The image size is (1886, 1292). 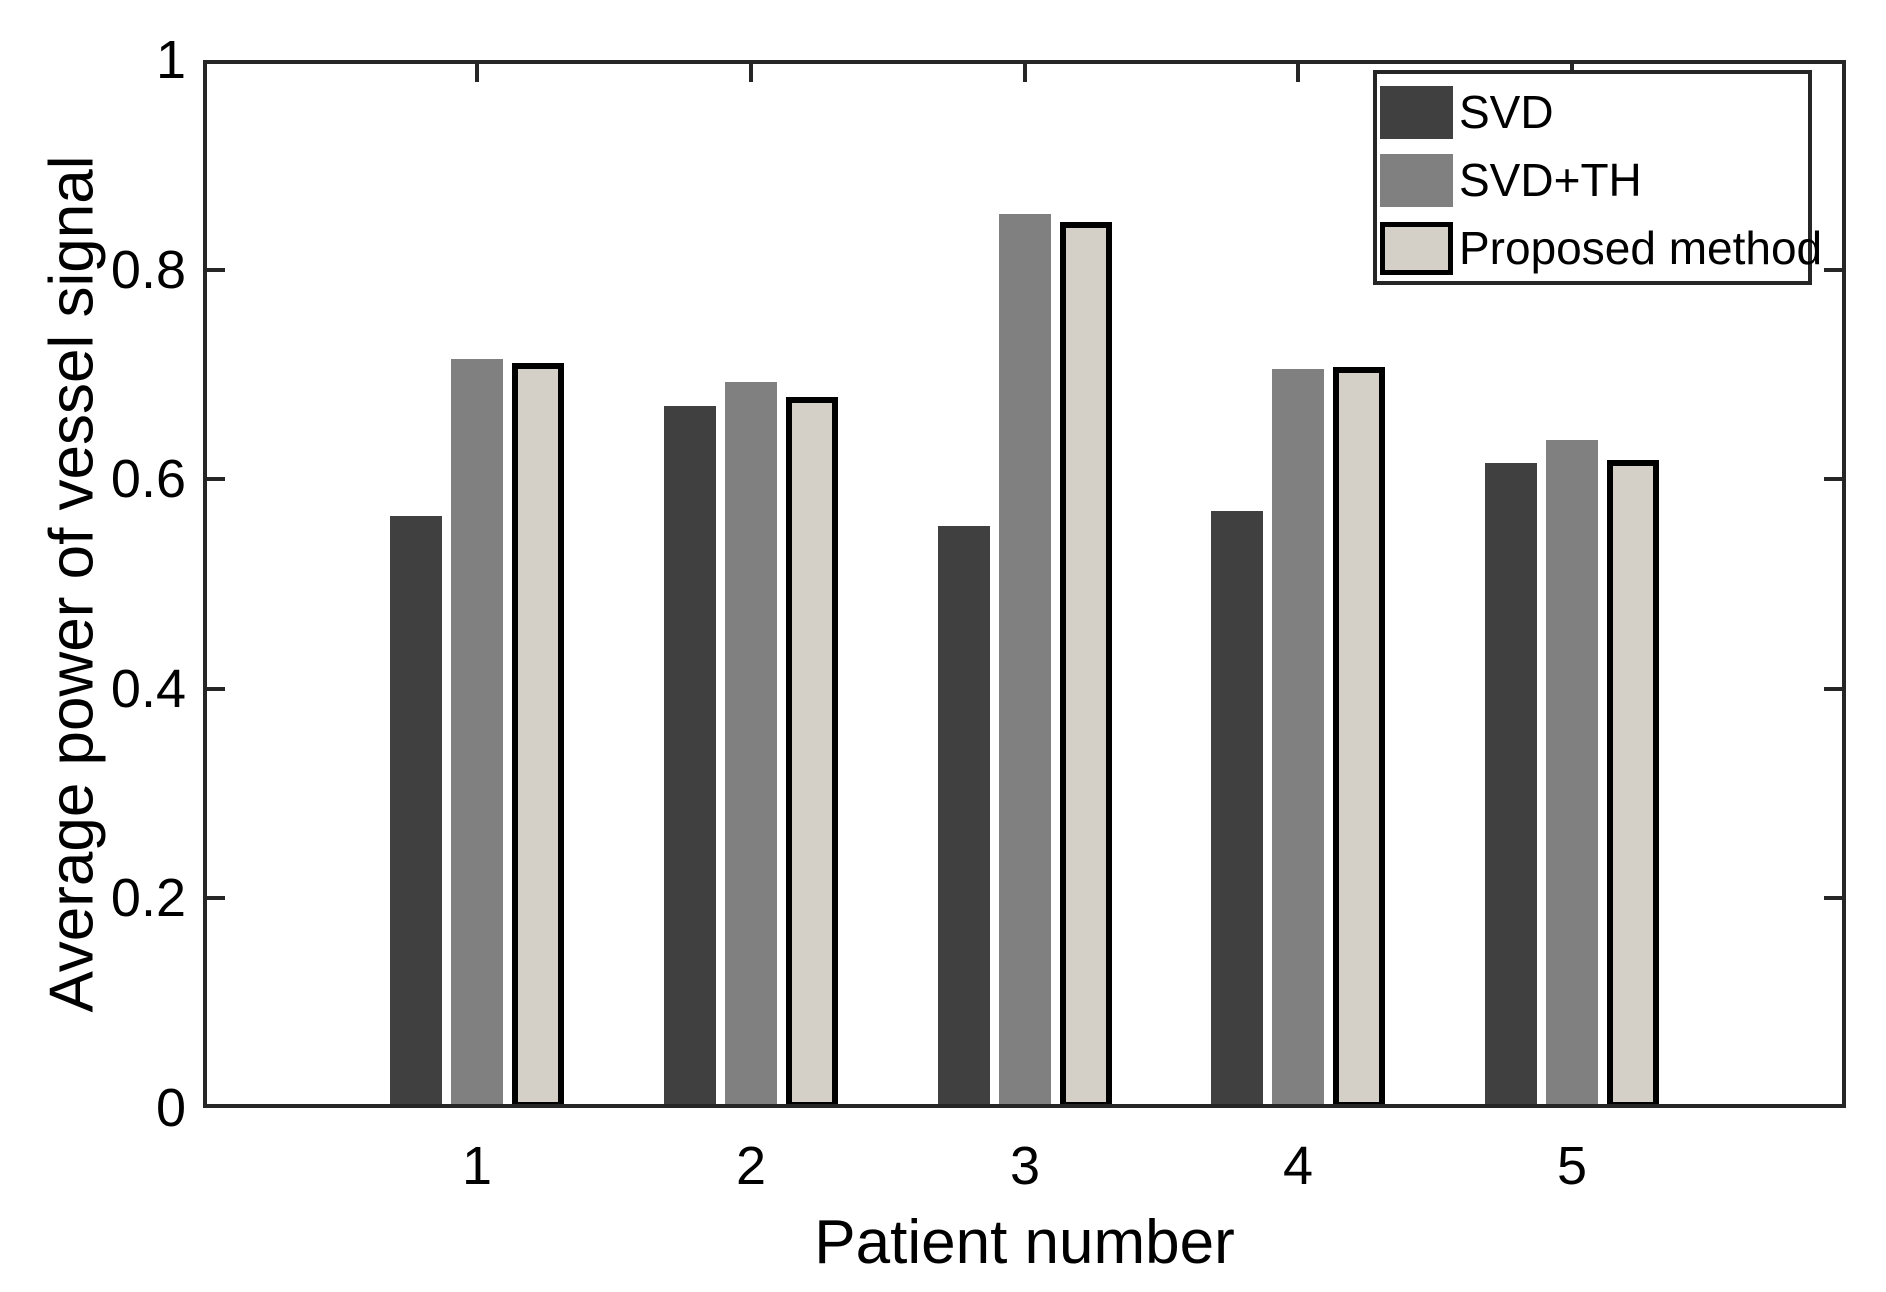 What do you see at coordinates (72, 584) in the screenshot?
I see `y-axis-label: Average power of vessel signal` at bounding box center [72, 584].